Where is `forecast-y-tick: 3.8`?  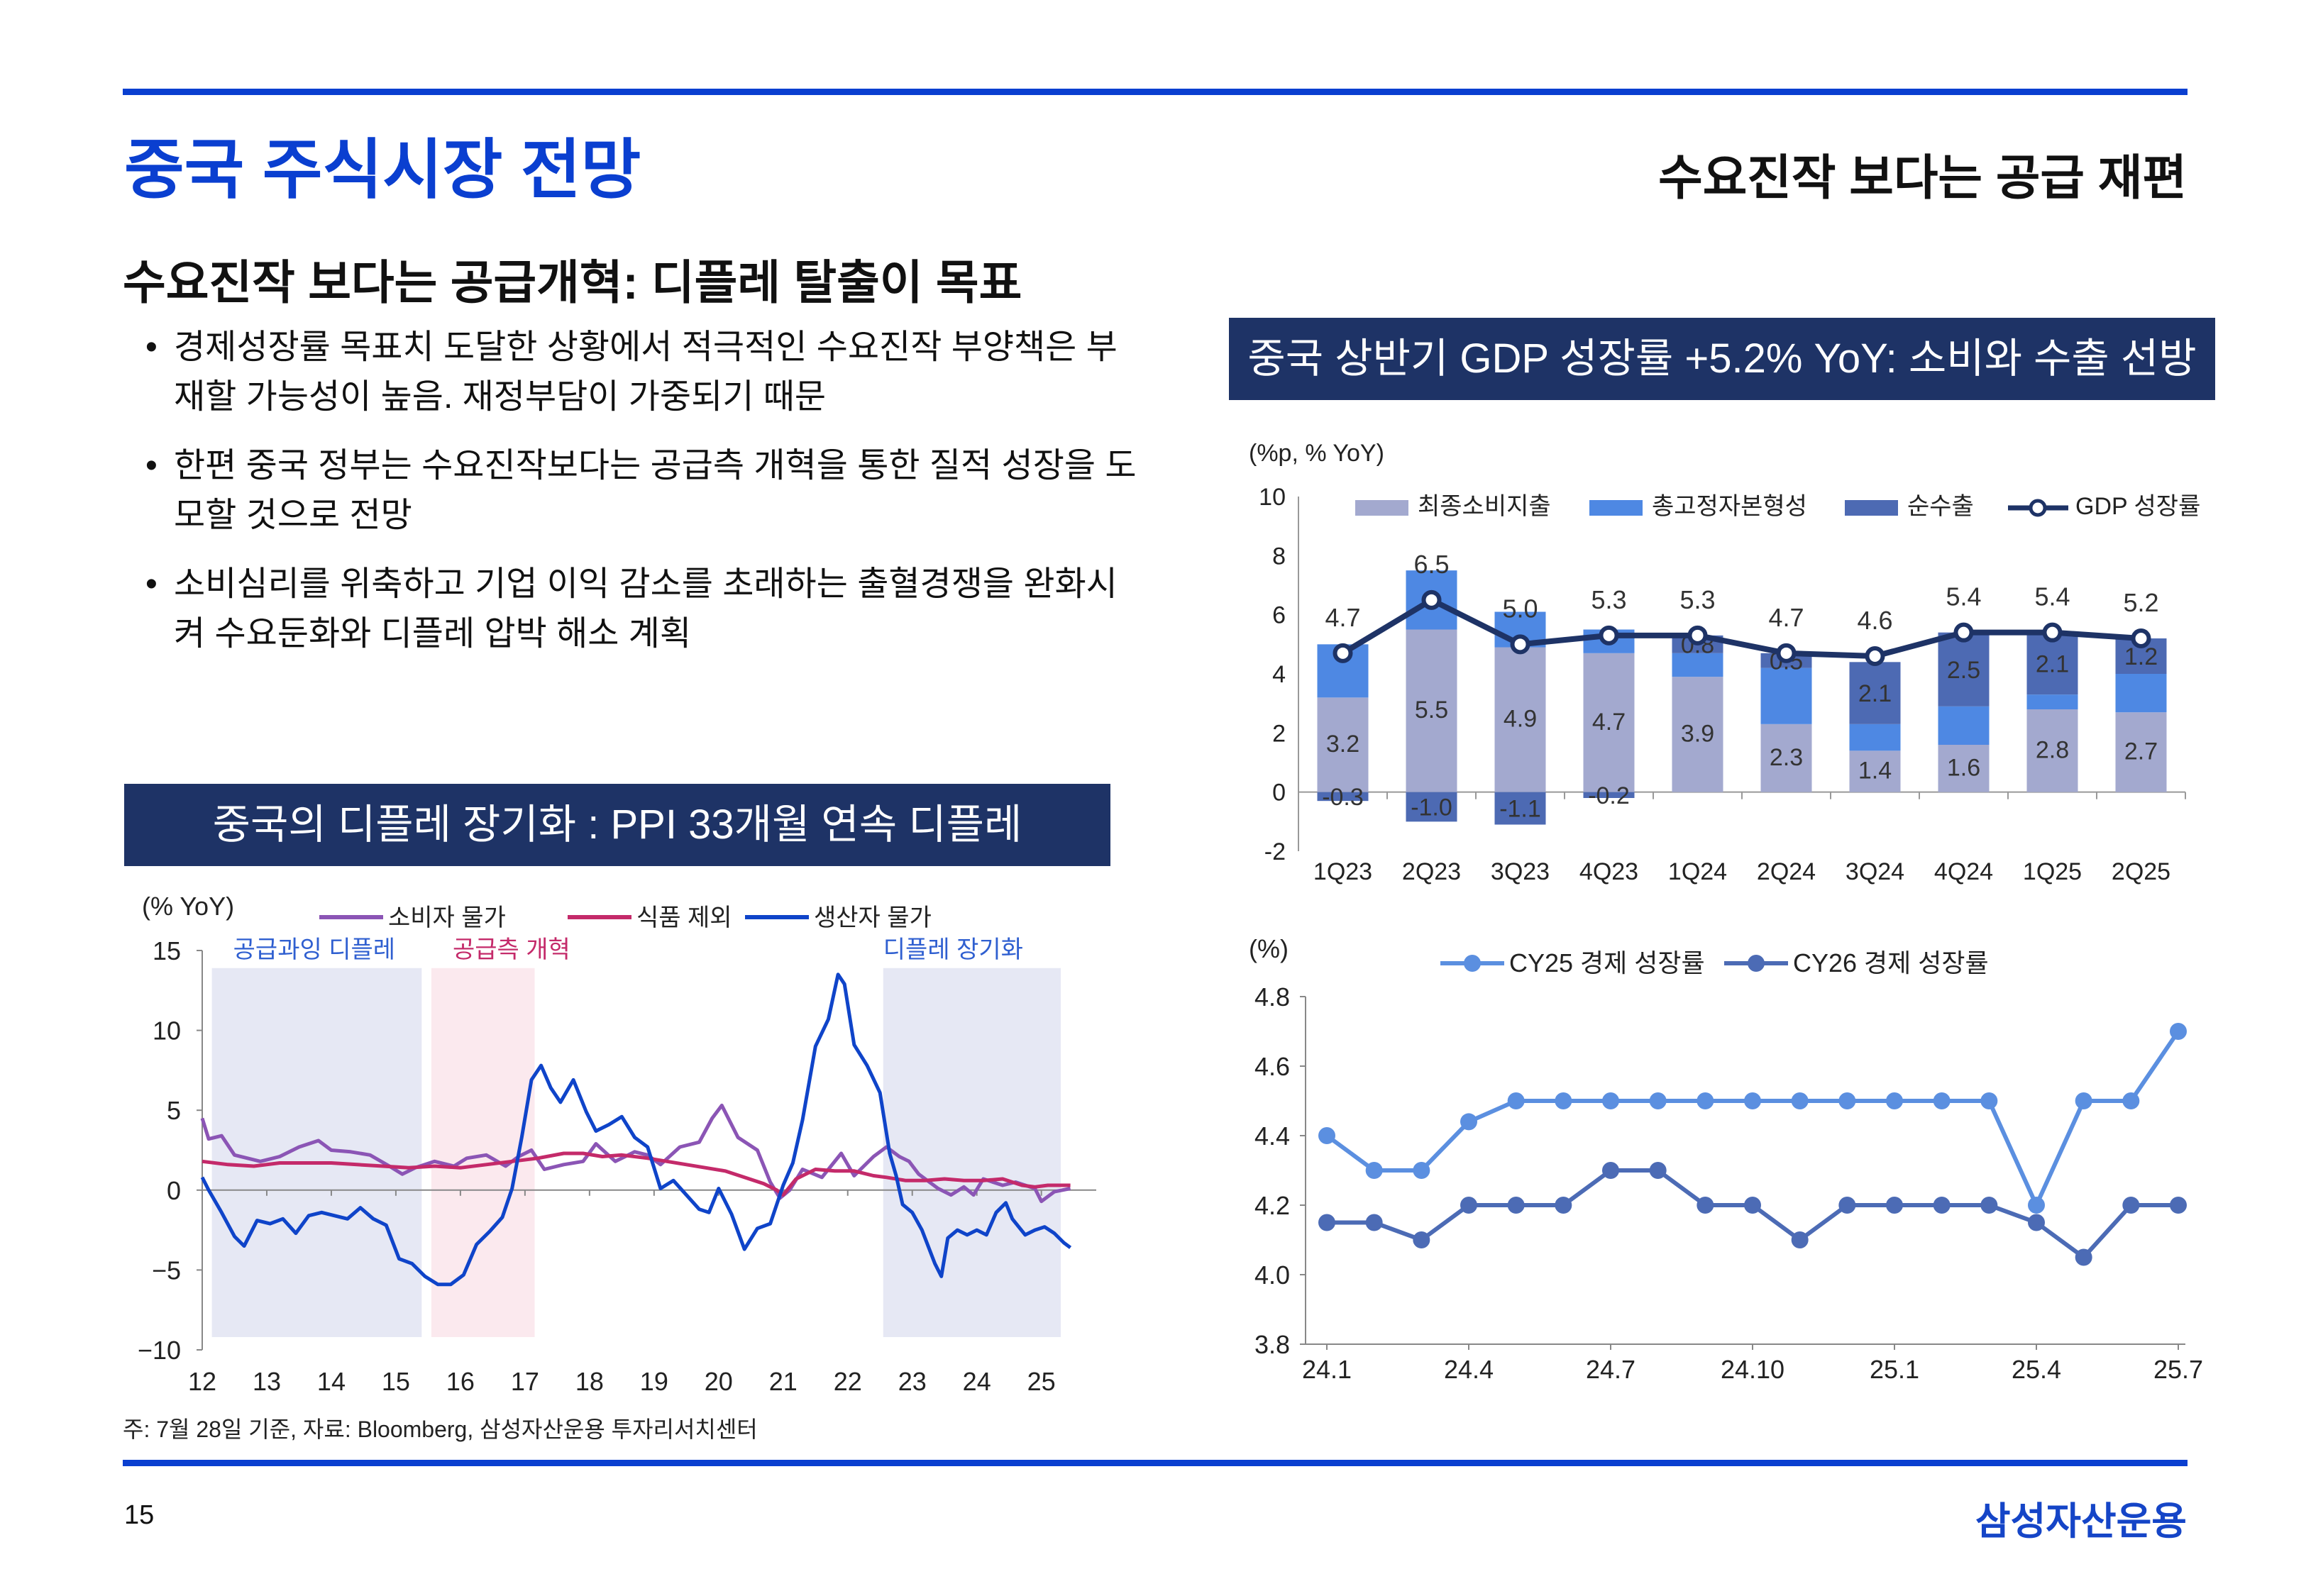
forecast-y-tick: 3.8 is located at coordinates (1272, 1344).